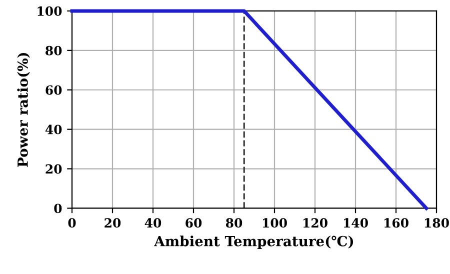 This screenshot has height=274, width=450. Describe the element at coordinates (234, 223) in the screenshot. I see `x-tick-label: 80` at that location.